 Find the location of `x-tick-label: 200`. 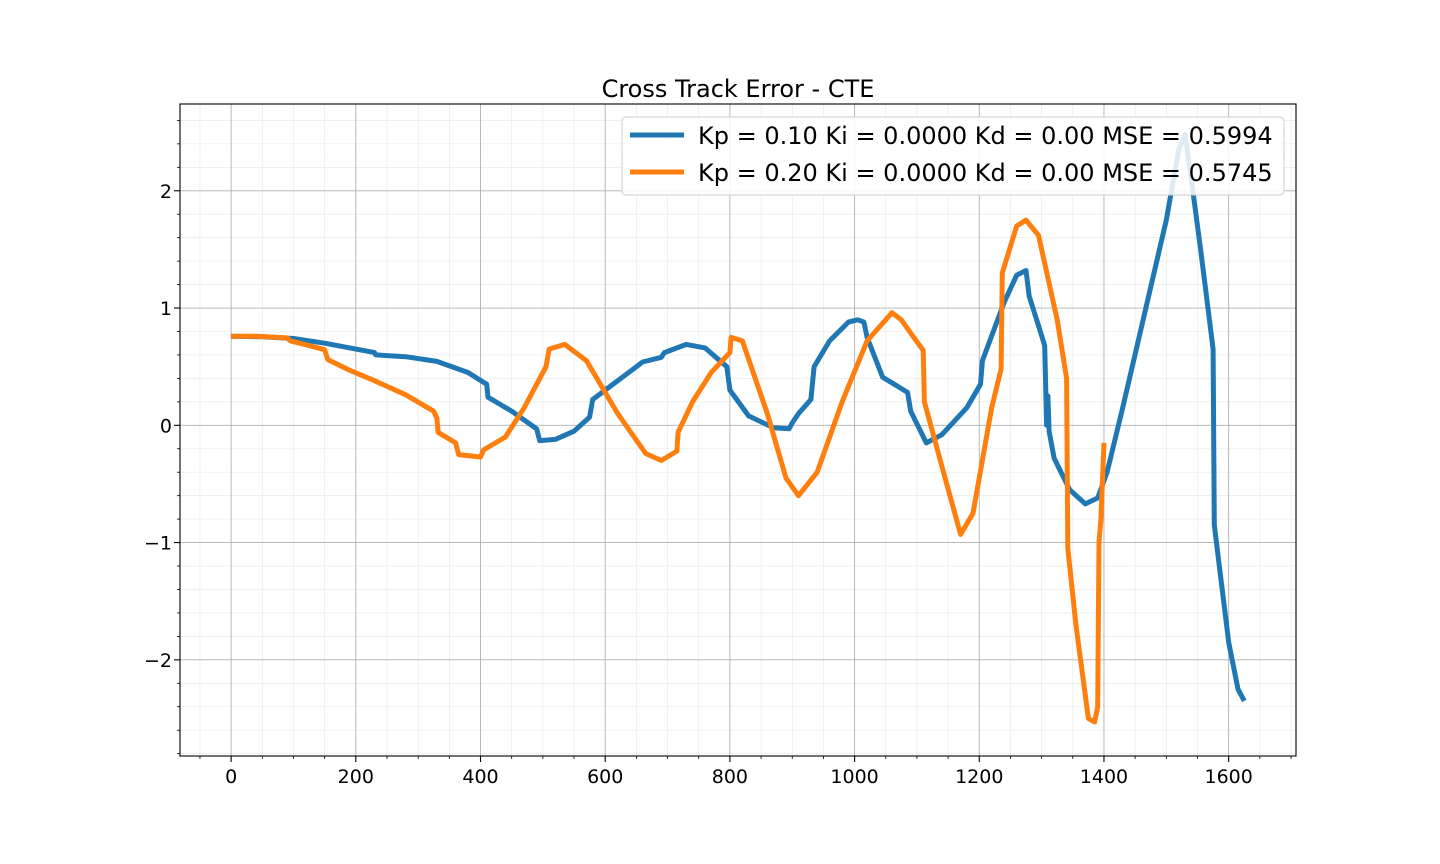

x-tick-label: 200 is located at coordinates (356, 777).